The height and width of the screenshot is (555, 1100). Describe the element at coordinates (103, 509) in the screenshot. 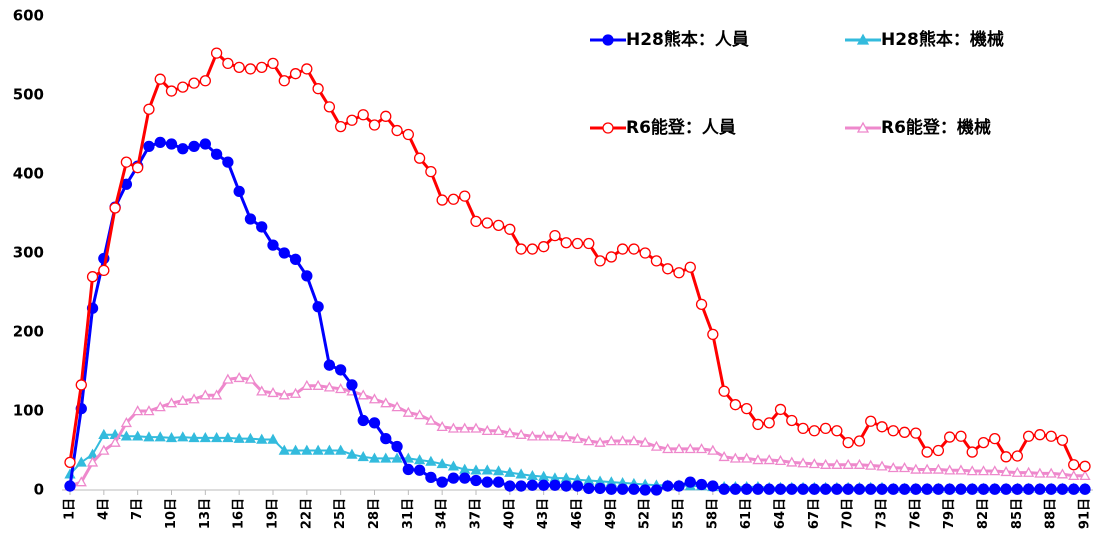

I see `x-tick-label: 4日` at that location.